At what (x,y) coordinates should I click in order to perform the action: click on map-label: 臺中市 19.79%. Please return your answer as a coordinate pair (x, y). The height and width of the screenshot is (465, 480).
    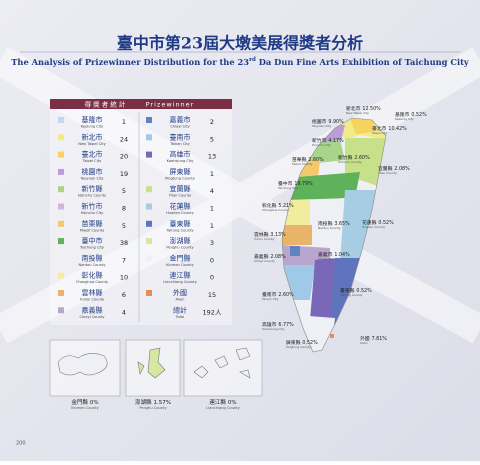
    Looking at the image, I should click on (295, 183).